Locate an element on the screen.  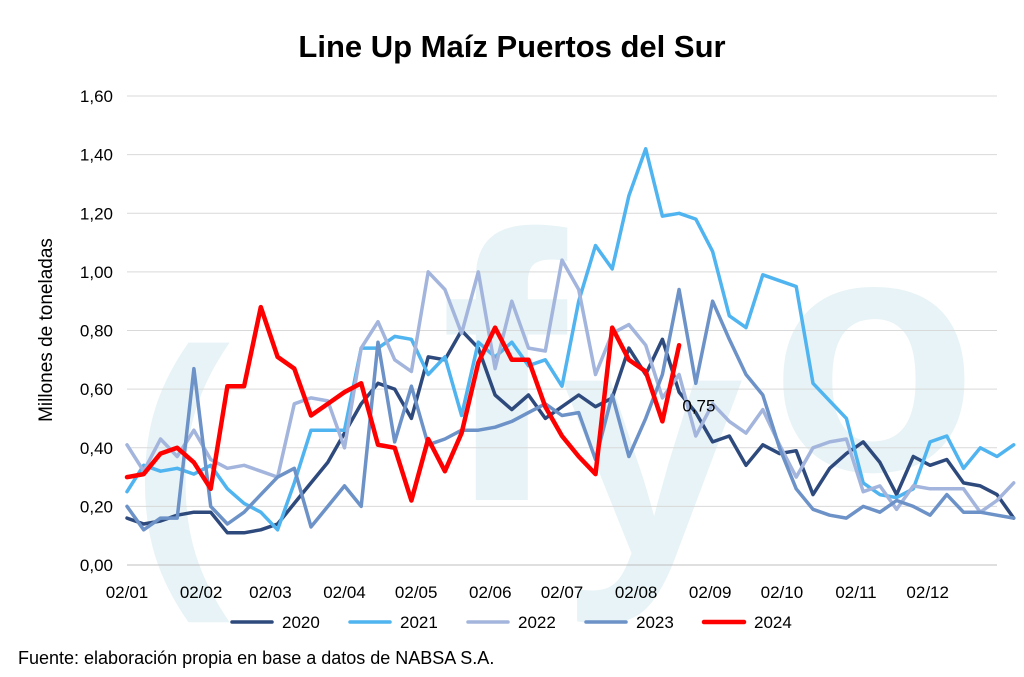
y-axis-ticks: 0,00 0,20 0,40 0,60 0,80 1,00 1,20 1,40 1,60 is located at coordinates (96, 331).